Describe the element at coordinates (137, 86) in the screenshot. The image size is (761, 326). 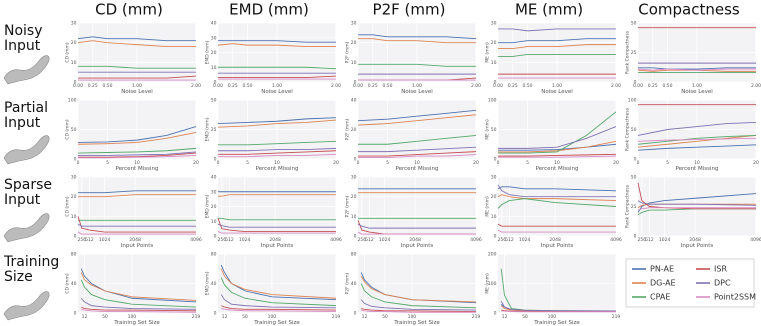
I see `x-tick-label: 1.00` at that location.